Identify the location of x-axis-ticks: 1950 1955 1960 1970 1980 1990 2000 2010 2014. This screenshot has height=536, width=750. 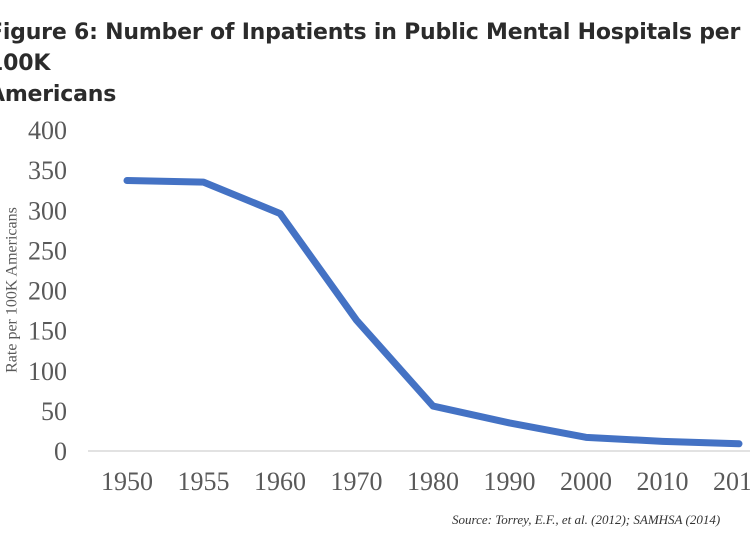
(425, 481).